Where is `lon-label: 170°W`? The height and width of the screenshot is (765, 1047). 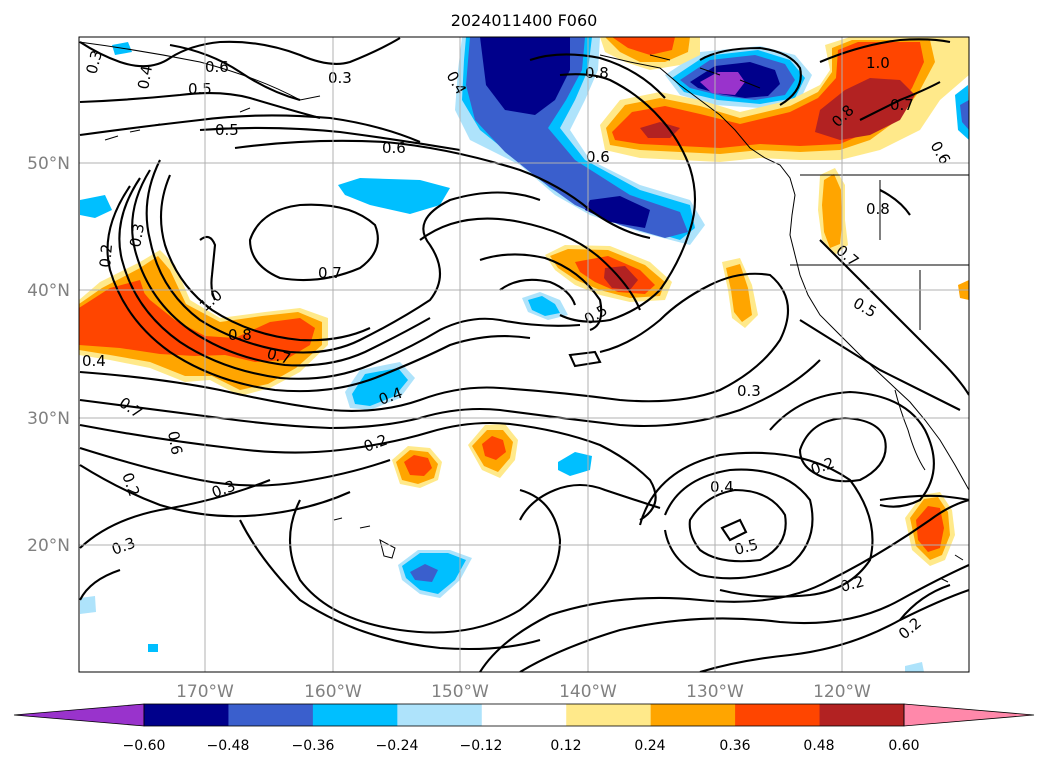 lon-label: 170°W is located at coordinates (205, 692).